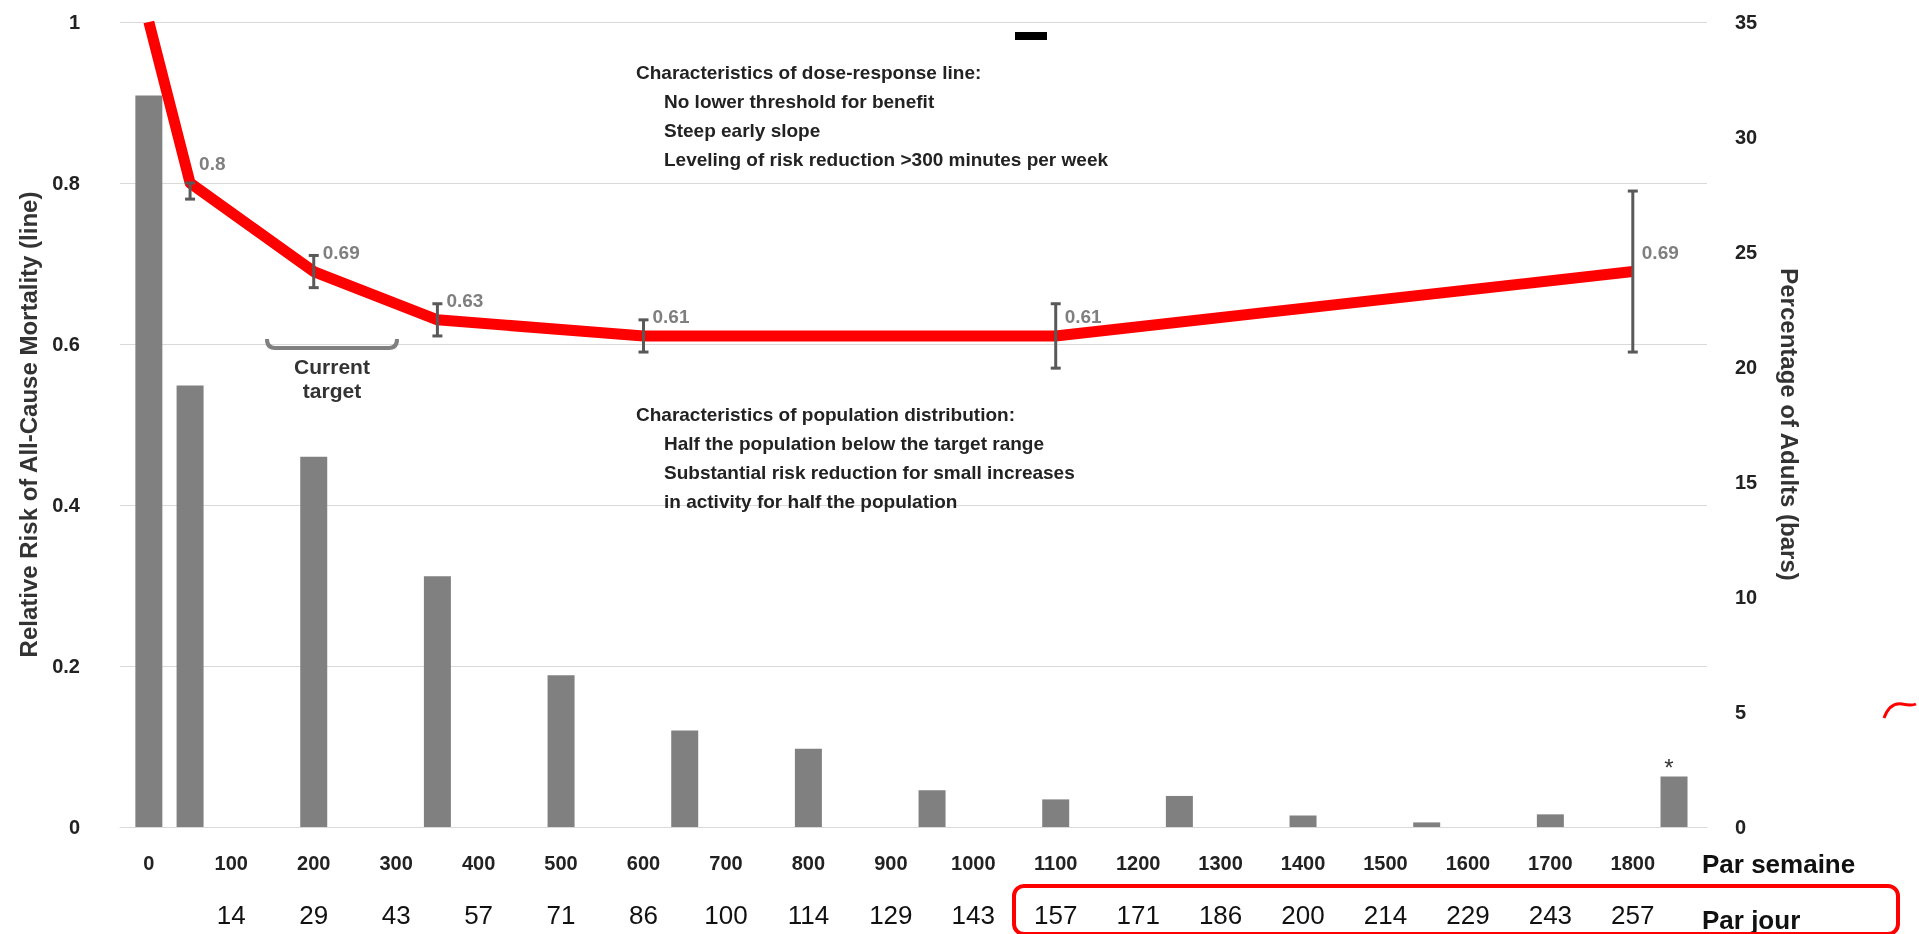  Describe the element at coordinates (1789, 424) in the screenshot. I see `y2-axis-title: Percentage of Adults (bars)` at that location.